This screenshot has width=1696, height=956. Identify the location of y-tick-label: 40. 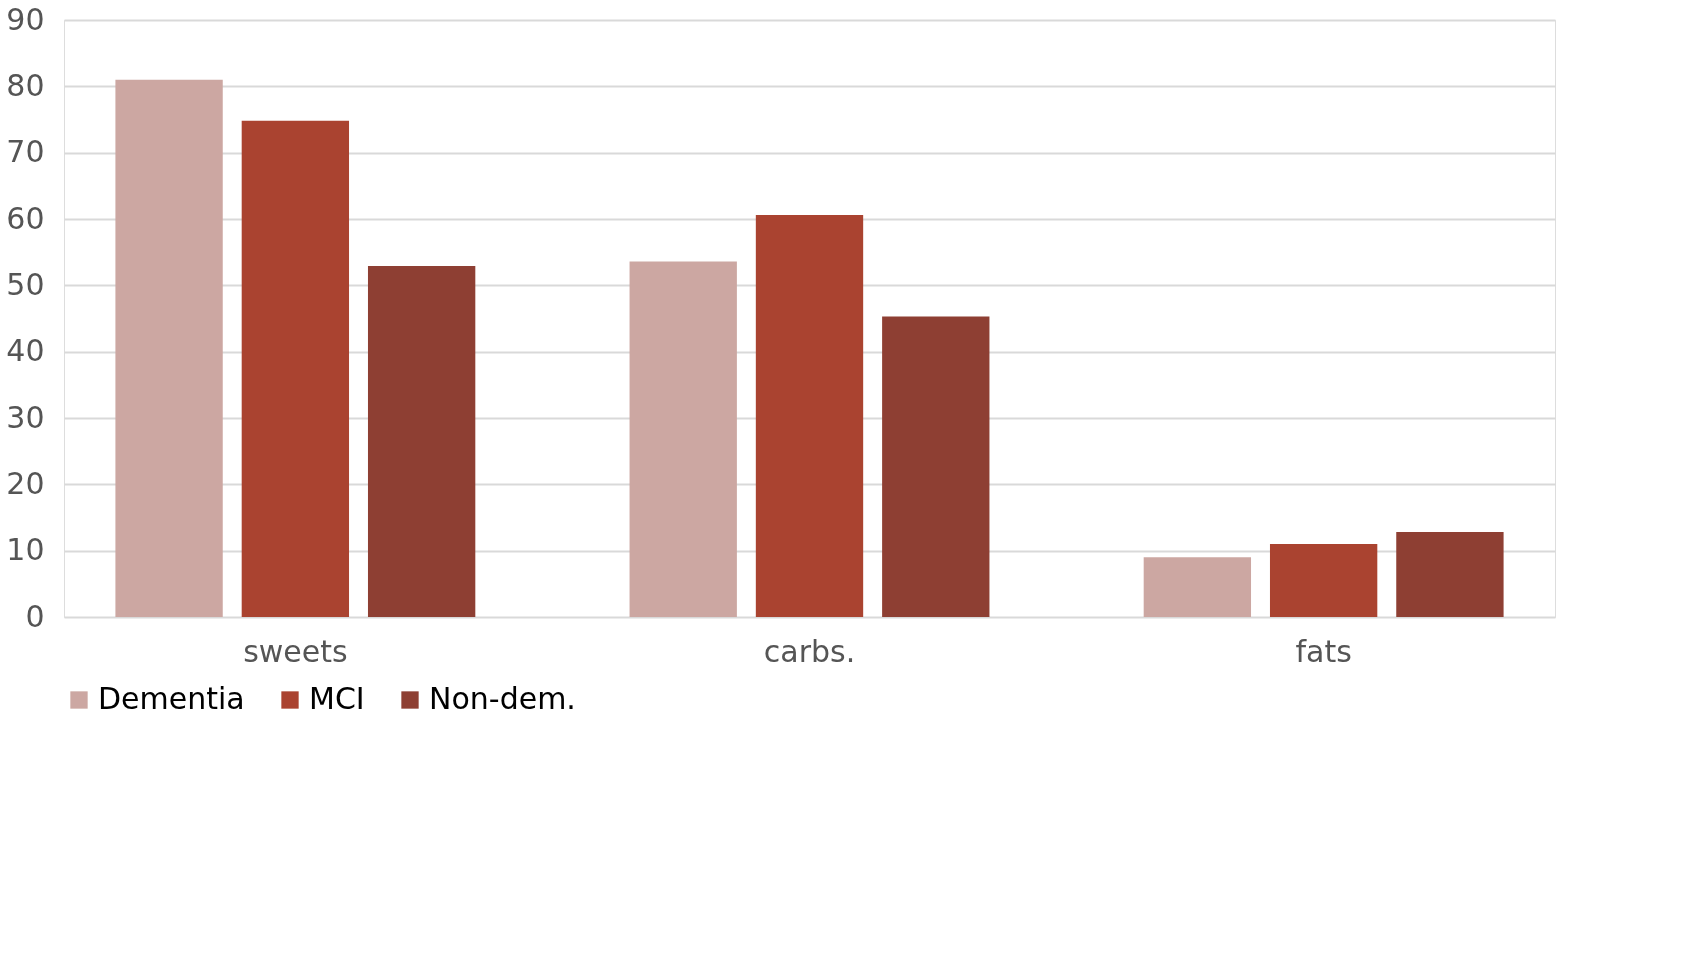
(25, 351).